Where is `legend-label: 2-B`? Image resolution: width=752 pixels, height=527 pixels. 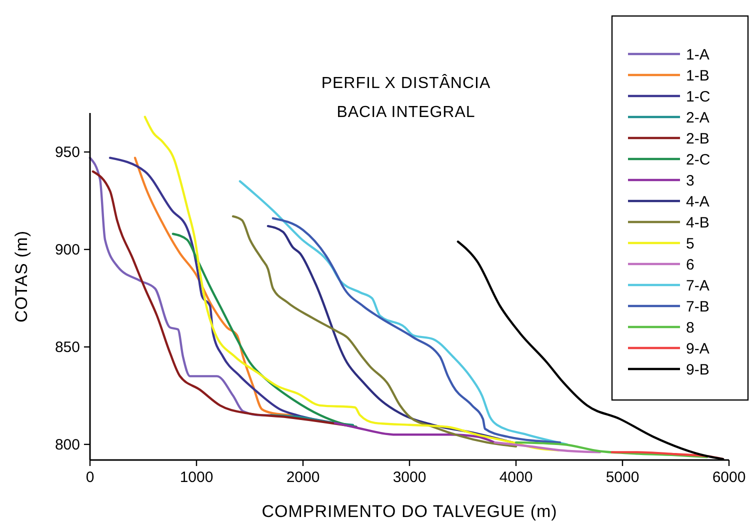
legend-label: 2-B is located at coordinates (698, 139).